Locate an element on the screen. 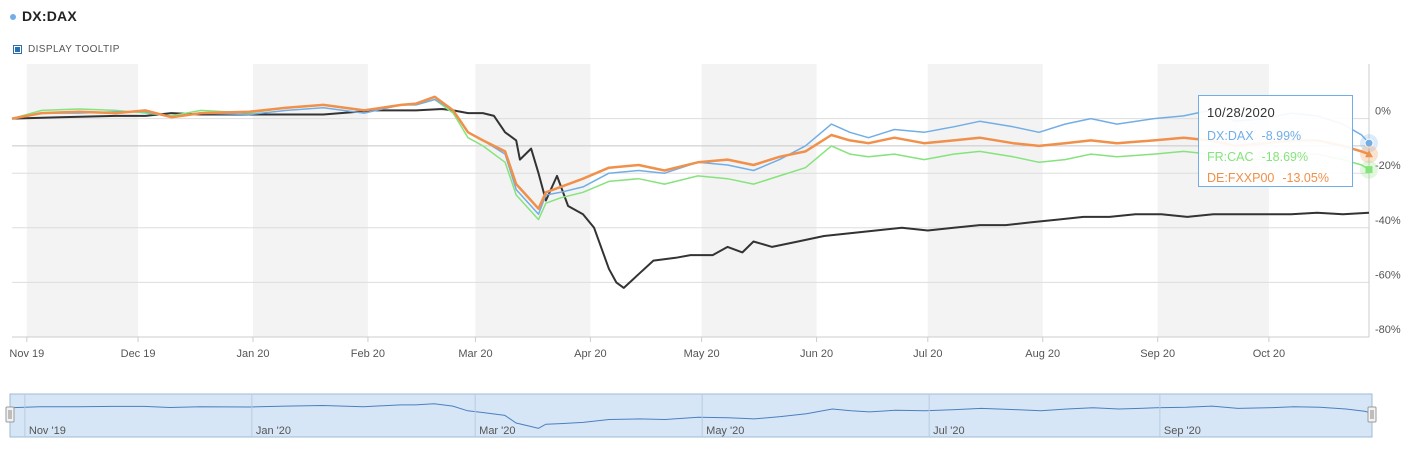  navigator-left-handle is located at coordinates (10, 414).